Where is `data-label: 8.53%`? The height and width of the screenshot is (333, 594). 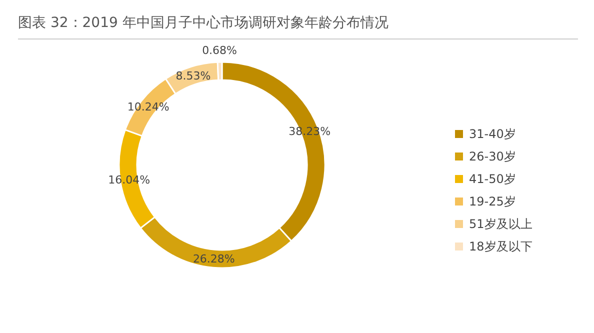 data-label: 8.53% is located at coordinates (193, 76).